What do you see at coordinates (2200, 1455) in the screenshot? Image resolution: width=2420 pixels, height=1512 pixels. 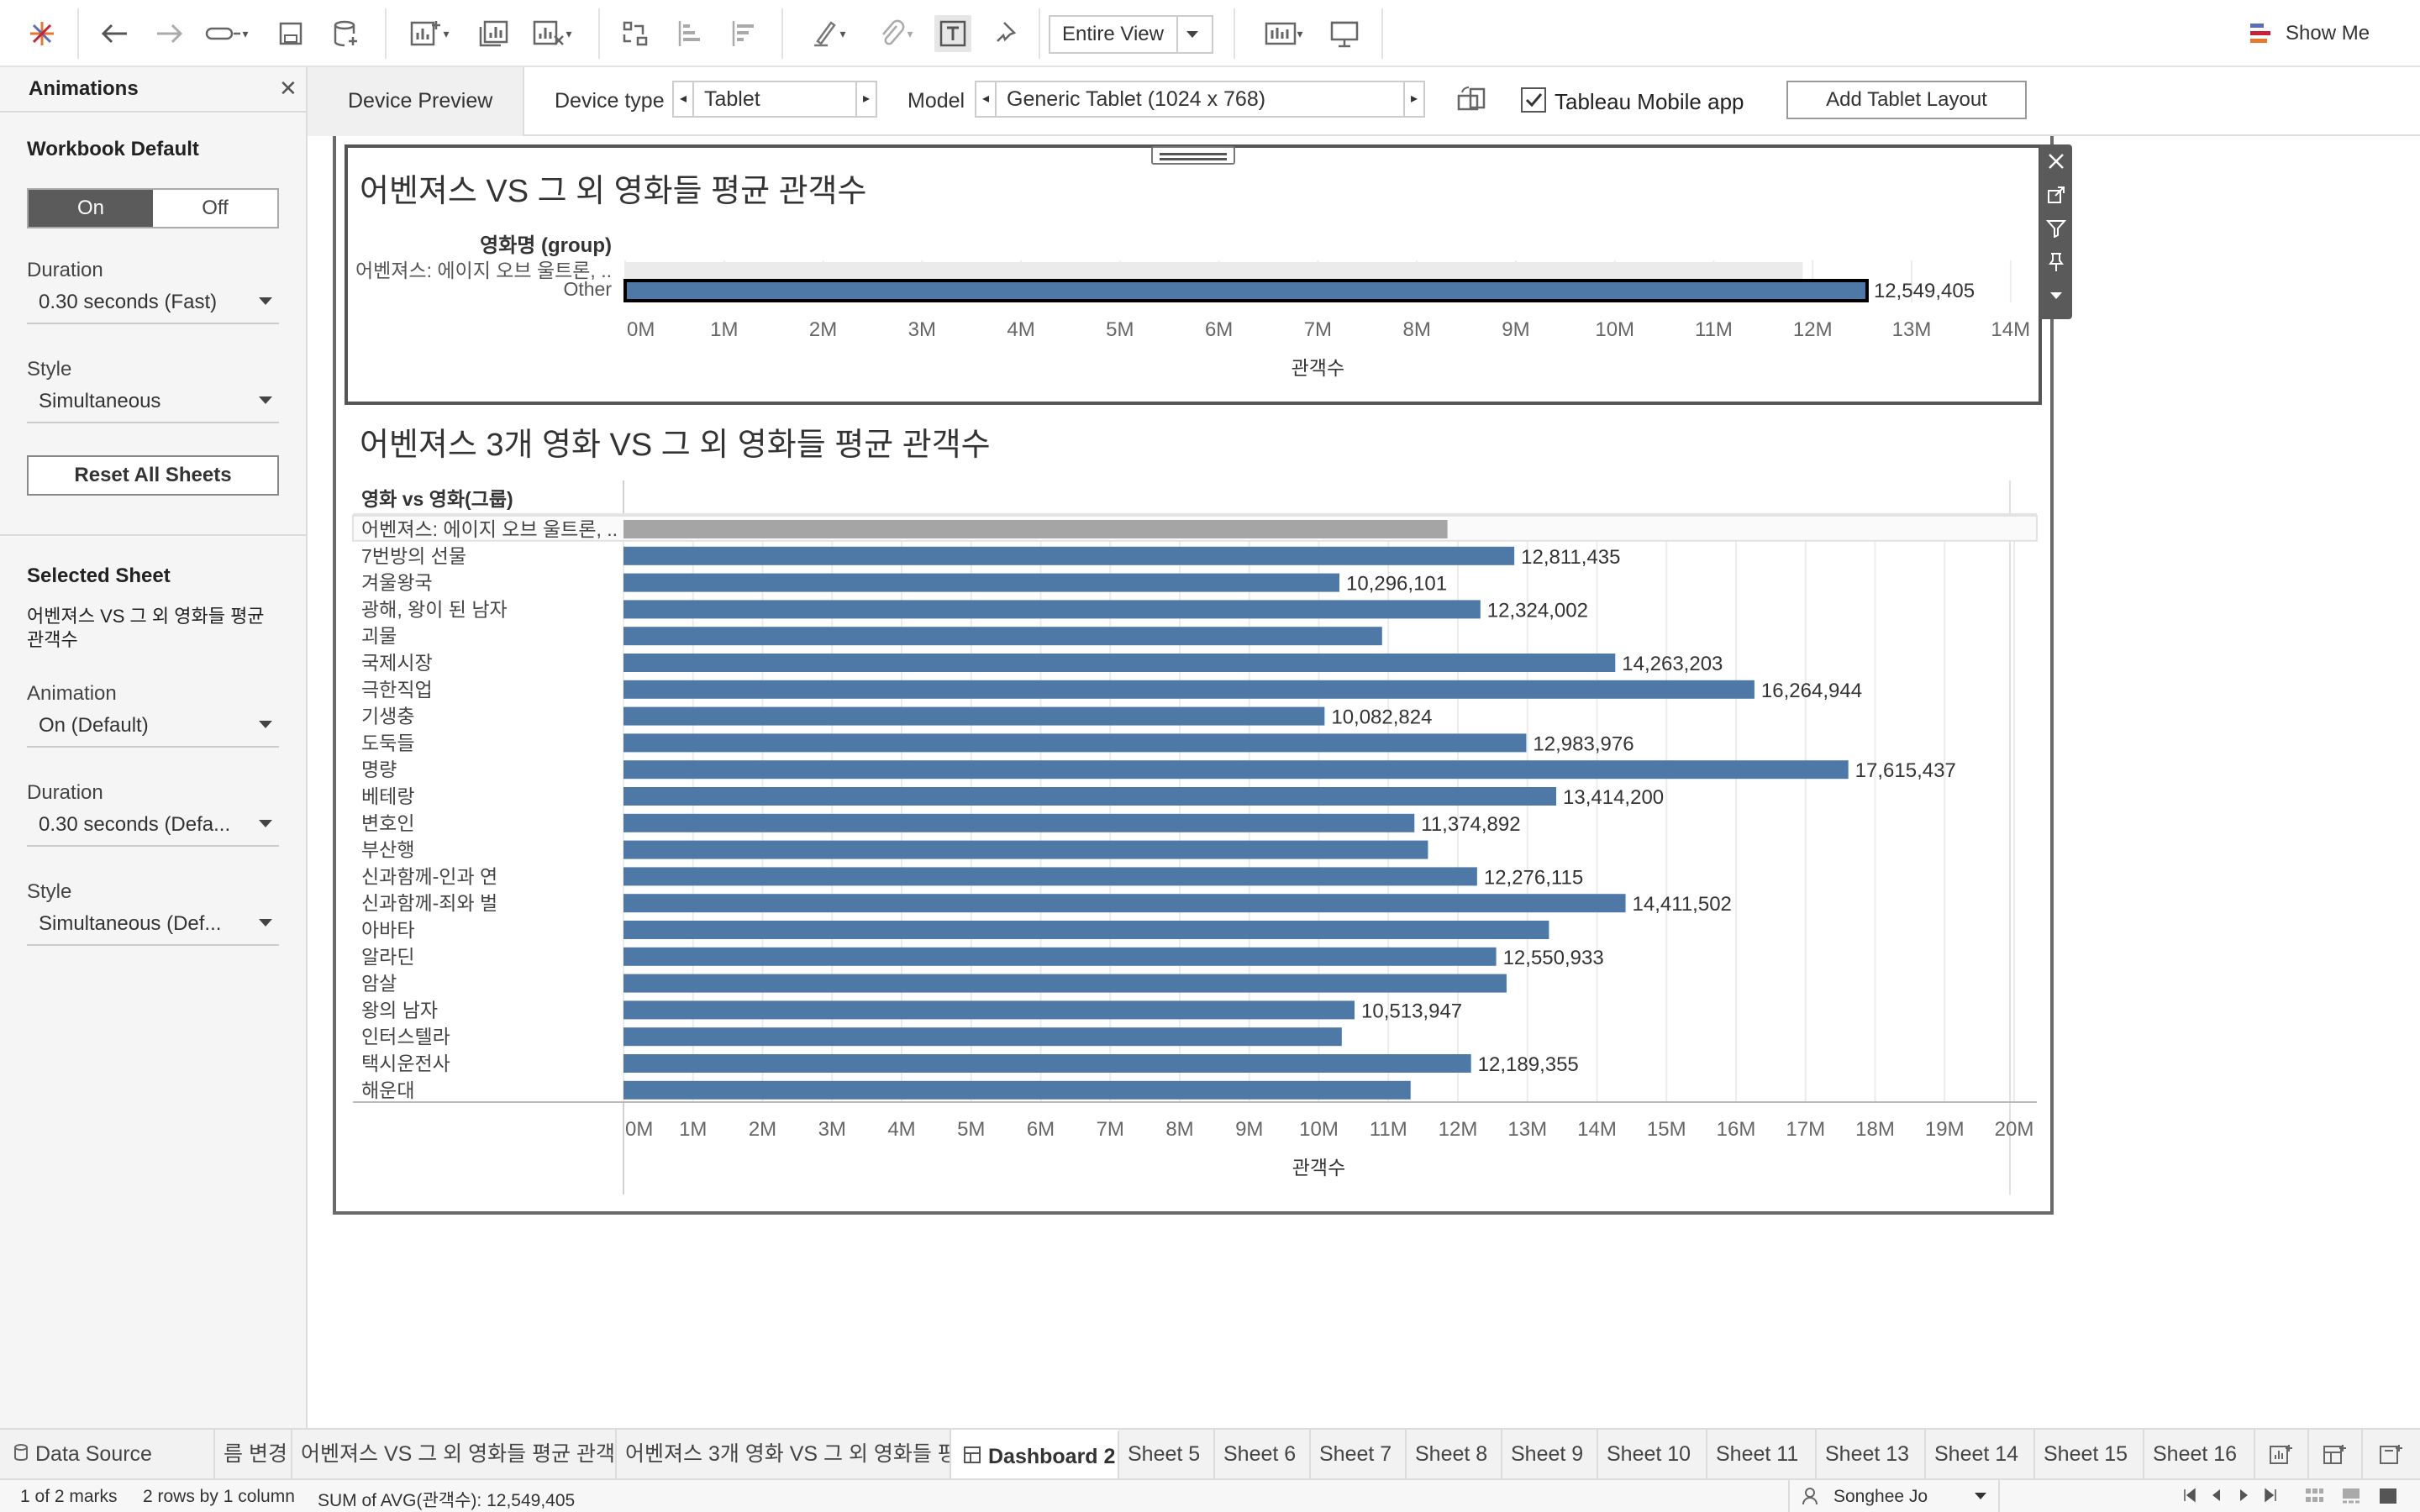 I see `tab-sheet-16: Sheet 16` at bounding box center [2200, 1455].